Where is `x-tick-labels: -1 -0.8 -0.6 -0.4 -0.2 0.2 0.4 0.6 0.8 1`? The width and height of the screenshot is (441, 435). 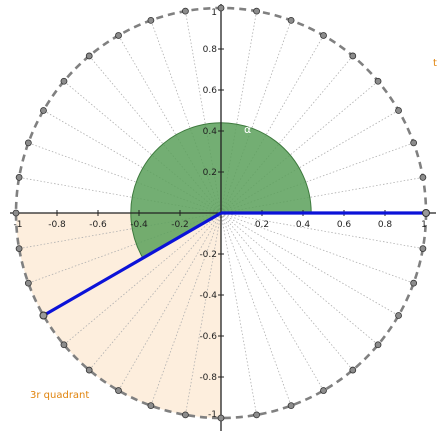
x-tick-labels: -1 -0.8 -0.6 -0.4 -0.2 0.2 0.4 0.6 0.8 1 is located at coordinates (220, 225).